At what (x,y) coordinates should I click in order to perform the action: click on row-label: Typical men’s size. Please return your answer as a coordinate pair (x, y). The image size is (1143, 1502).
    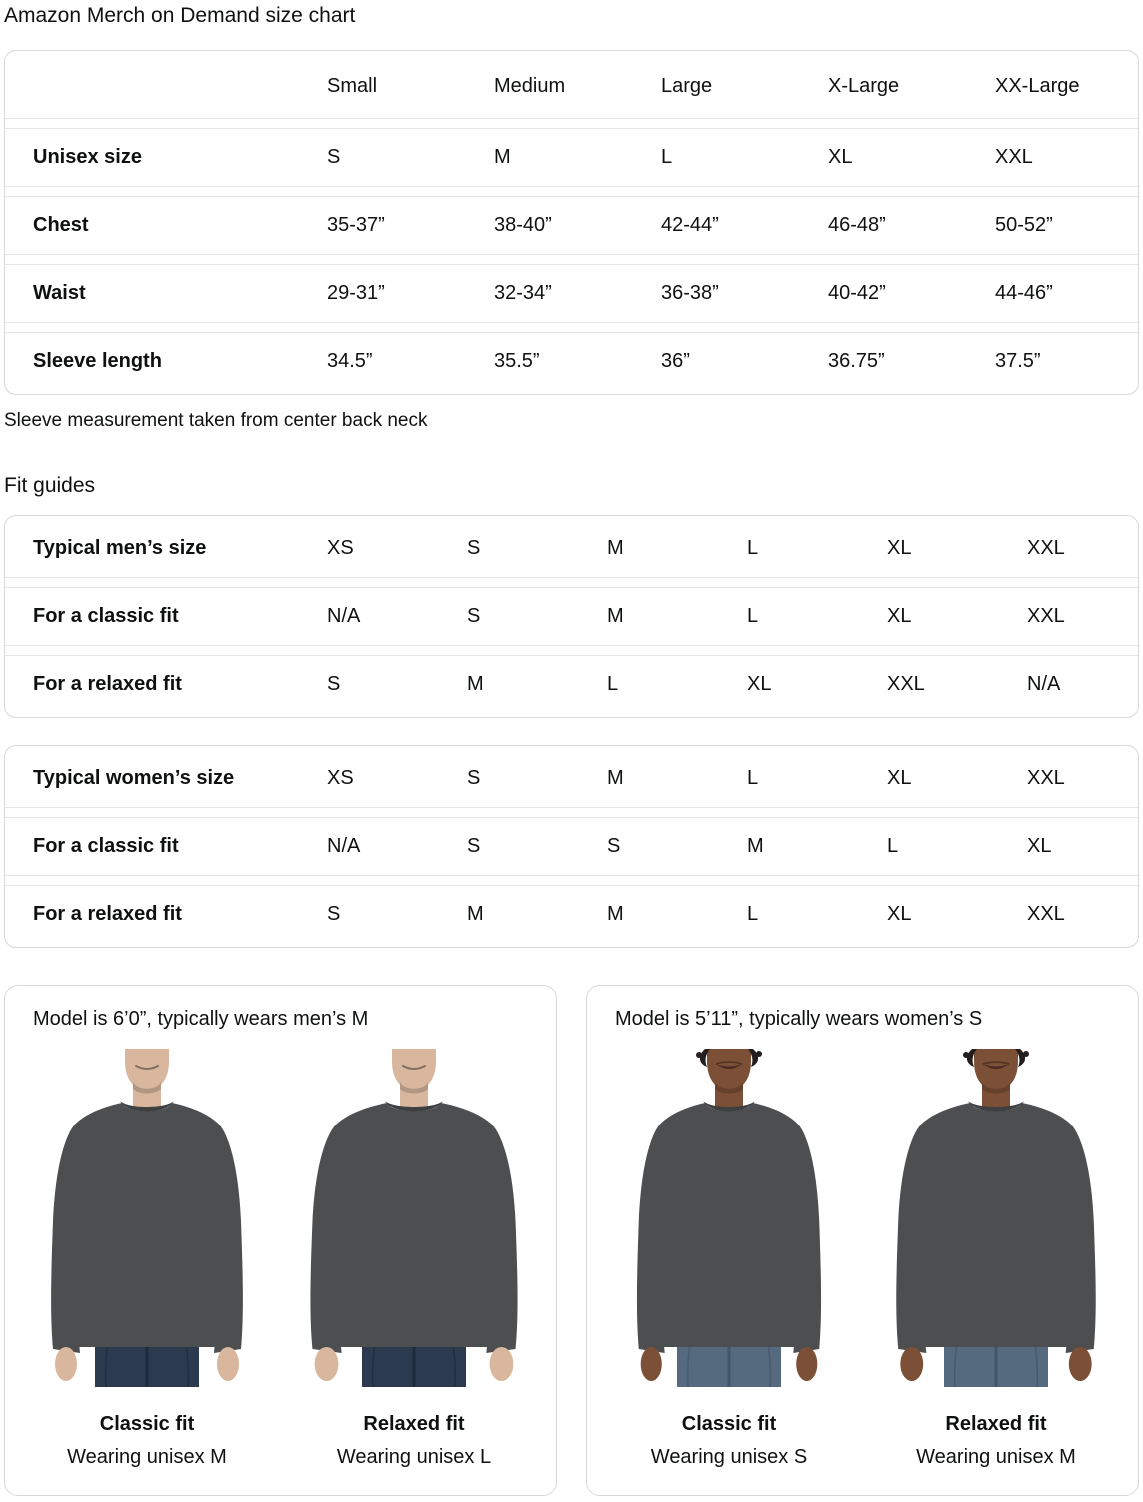
    Looking at the image, I should click on (120, 548).